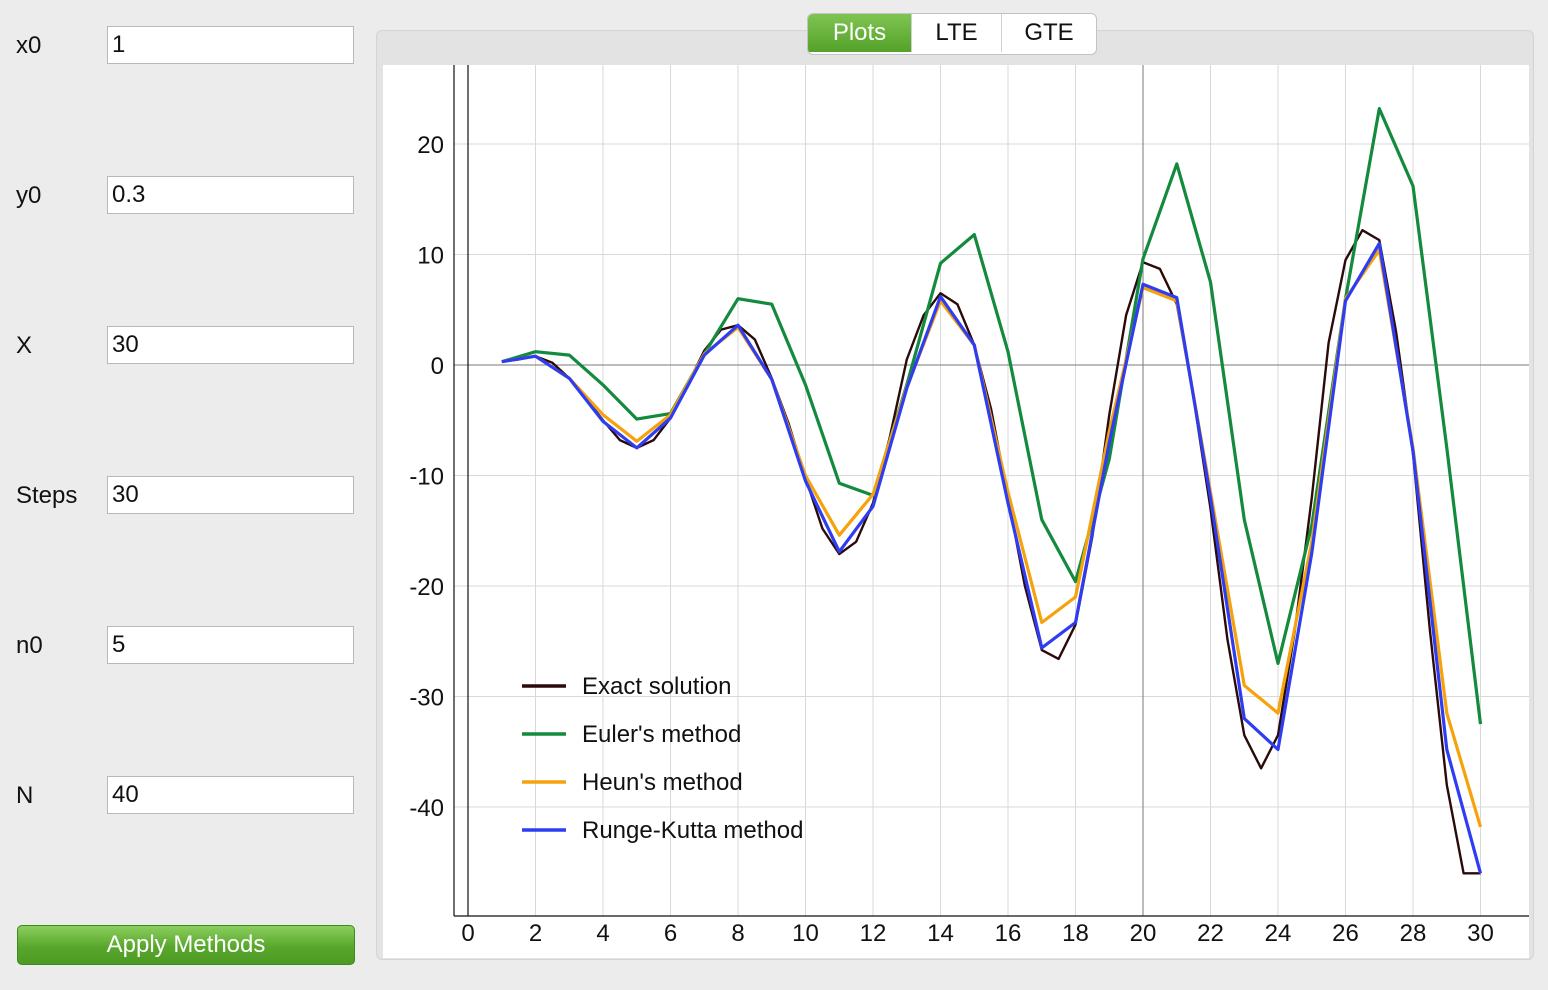 Image resolution: width=1548 pixels, height=990 pixels. What do you see at coordinates (186, 945) in the screenshot?
I see `apply-methods-button: Apply Methods` at bounding box center [186, 945].